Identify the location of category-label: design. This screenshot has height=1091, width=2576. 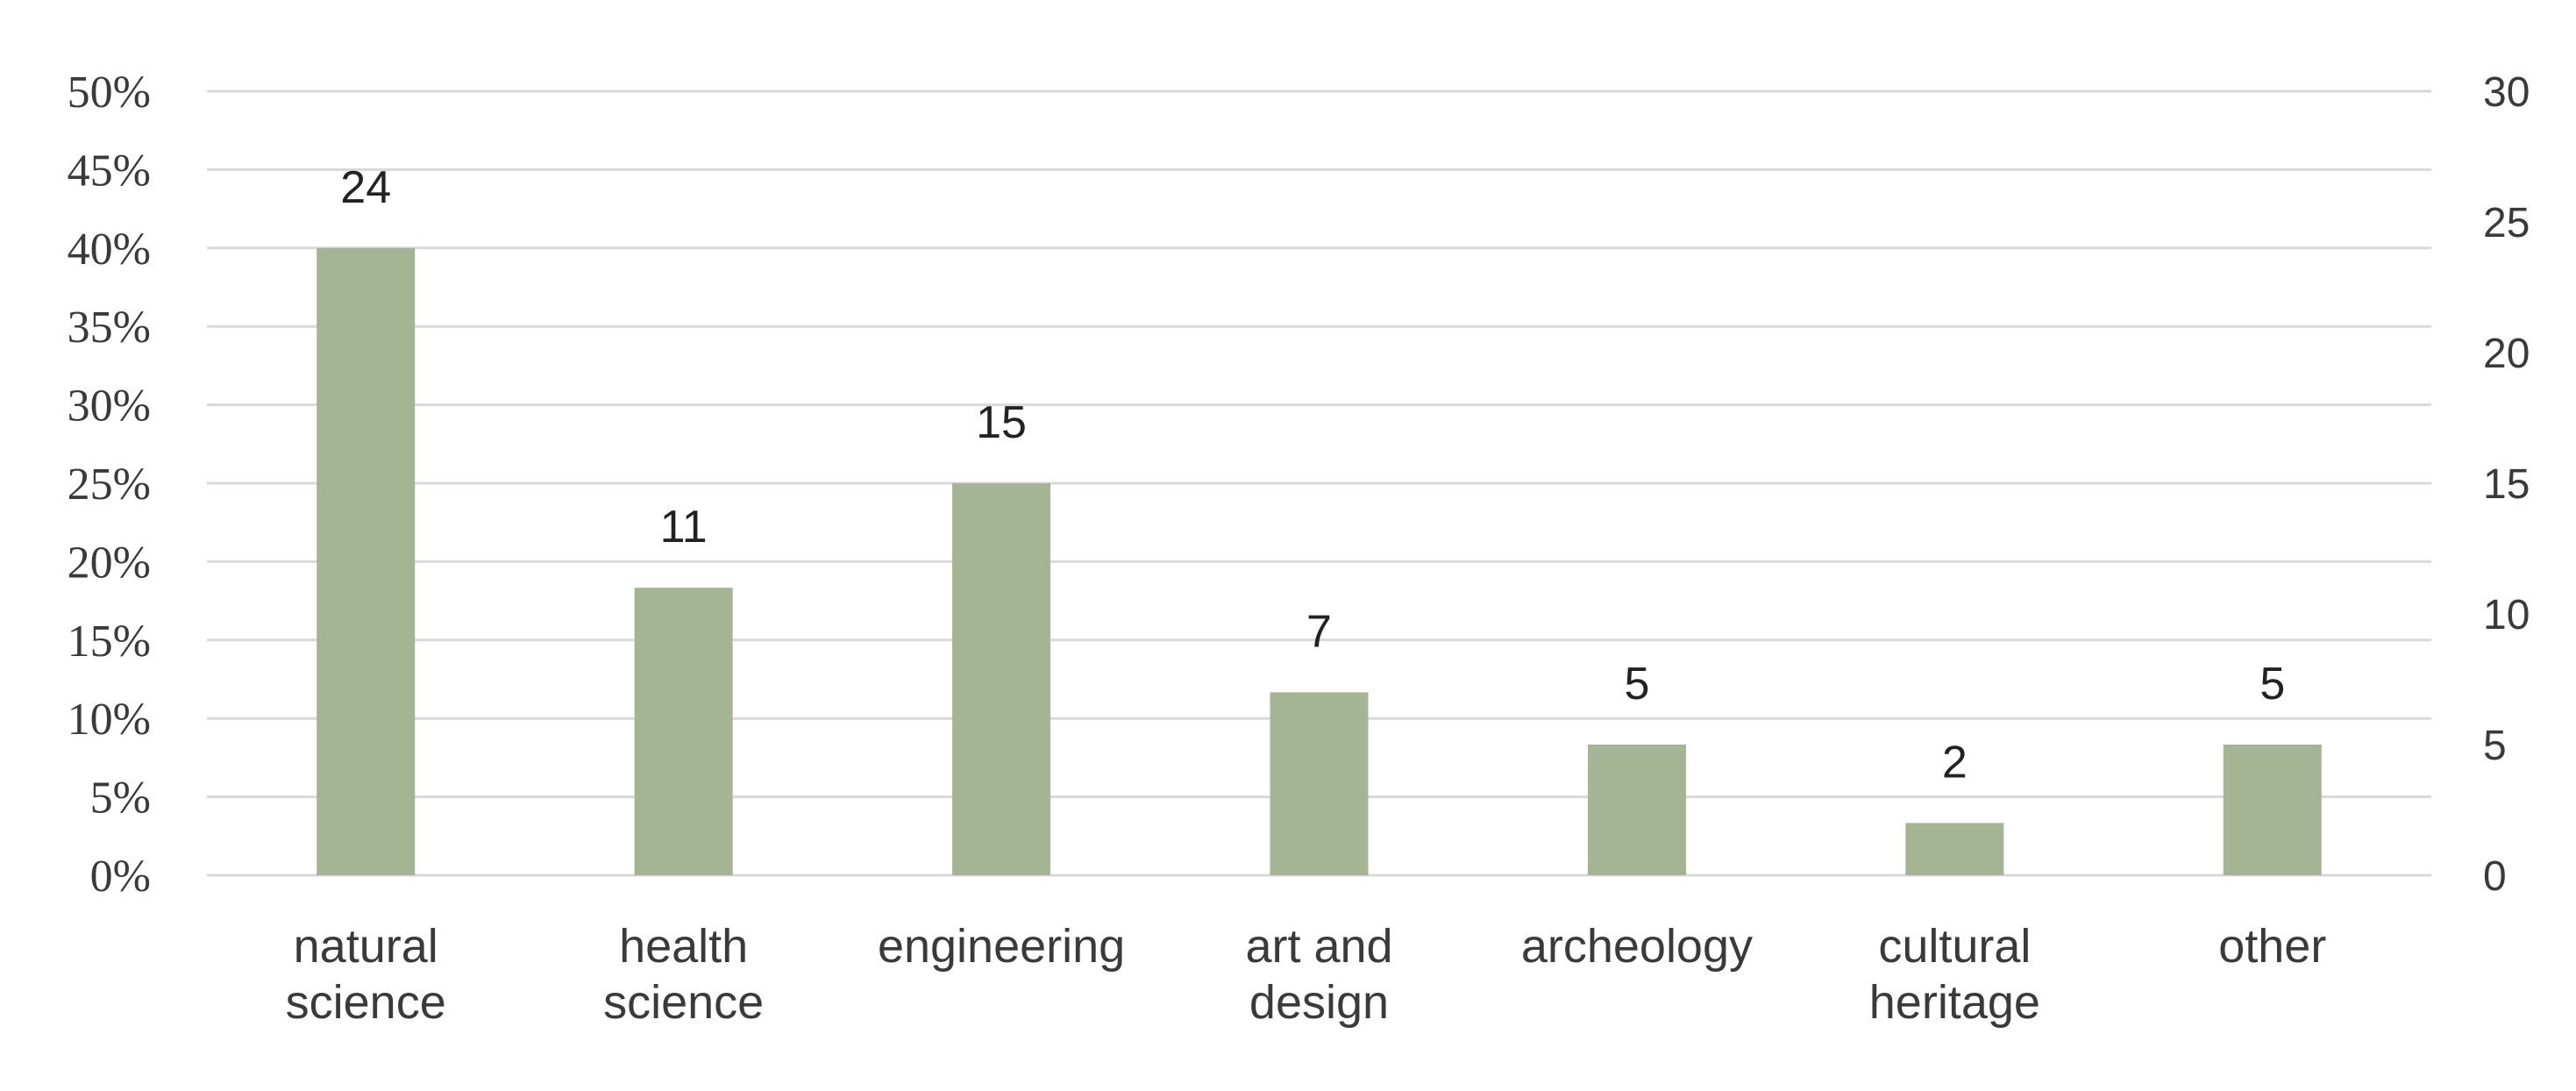
(1319, 1002).